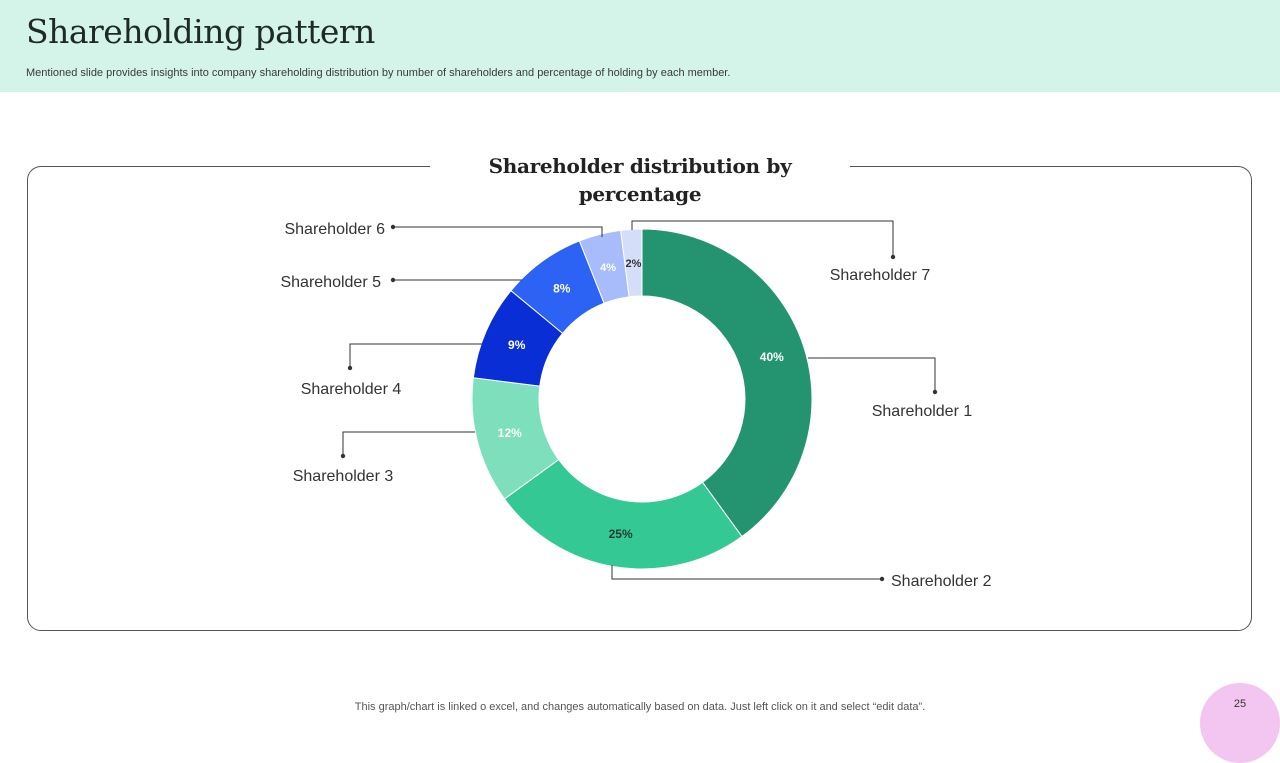 The width and height of the screenshot is (1280, 763). What do you see at coordinates (880, 275) in the screenshot?
I see `category-label-7: Shareholder 7` at bounding box center [880, 275].